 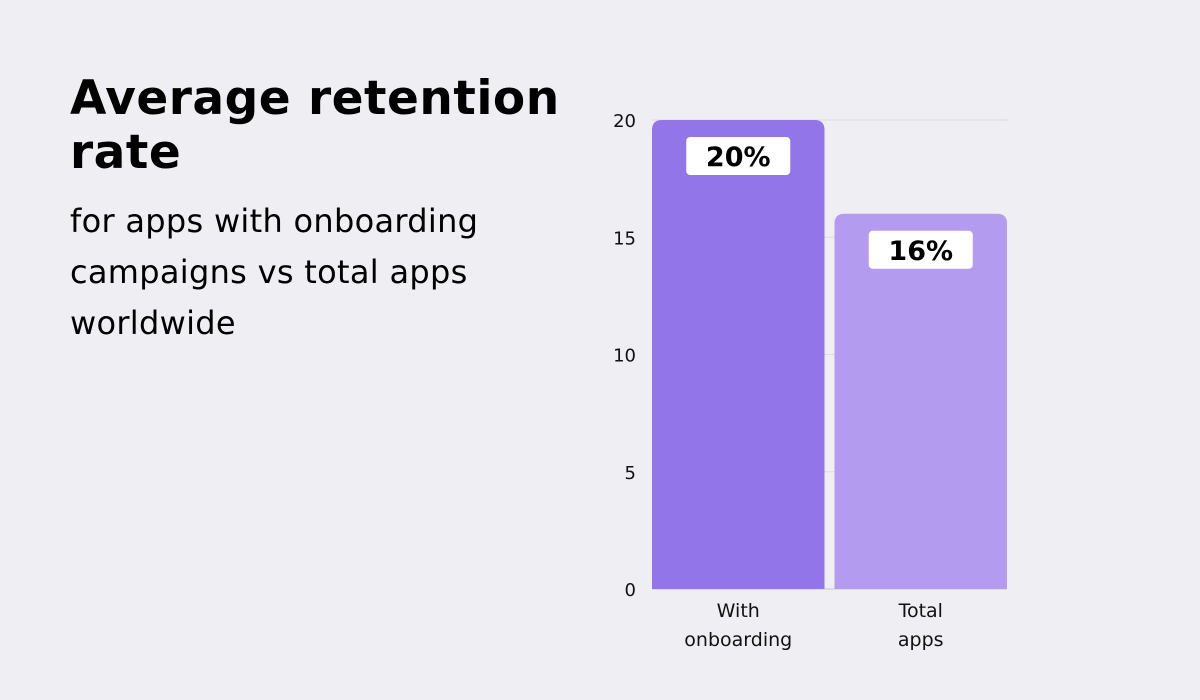 I want to click on x-tick-label: Total, so click(x=920, y=611).